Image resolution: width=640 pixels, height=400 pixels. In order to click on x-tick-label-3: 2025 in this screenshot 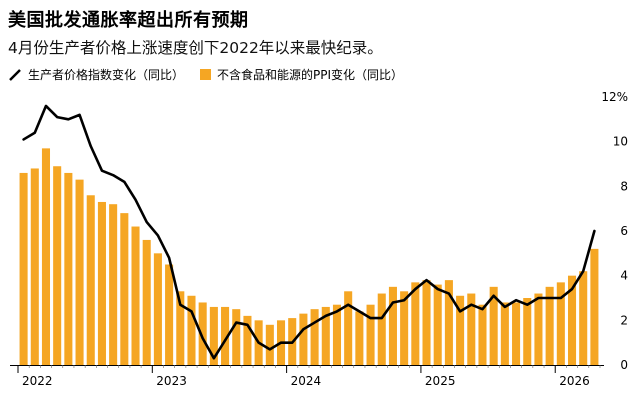, I will do `click(440, 381)`.